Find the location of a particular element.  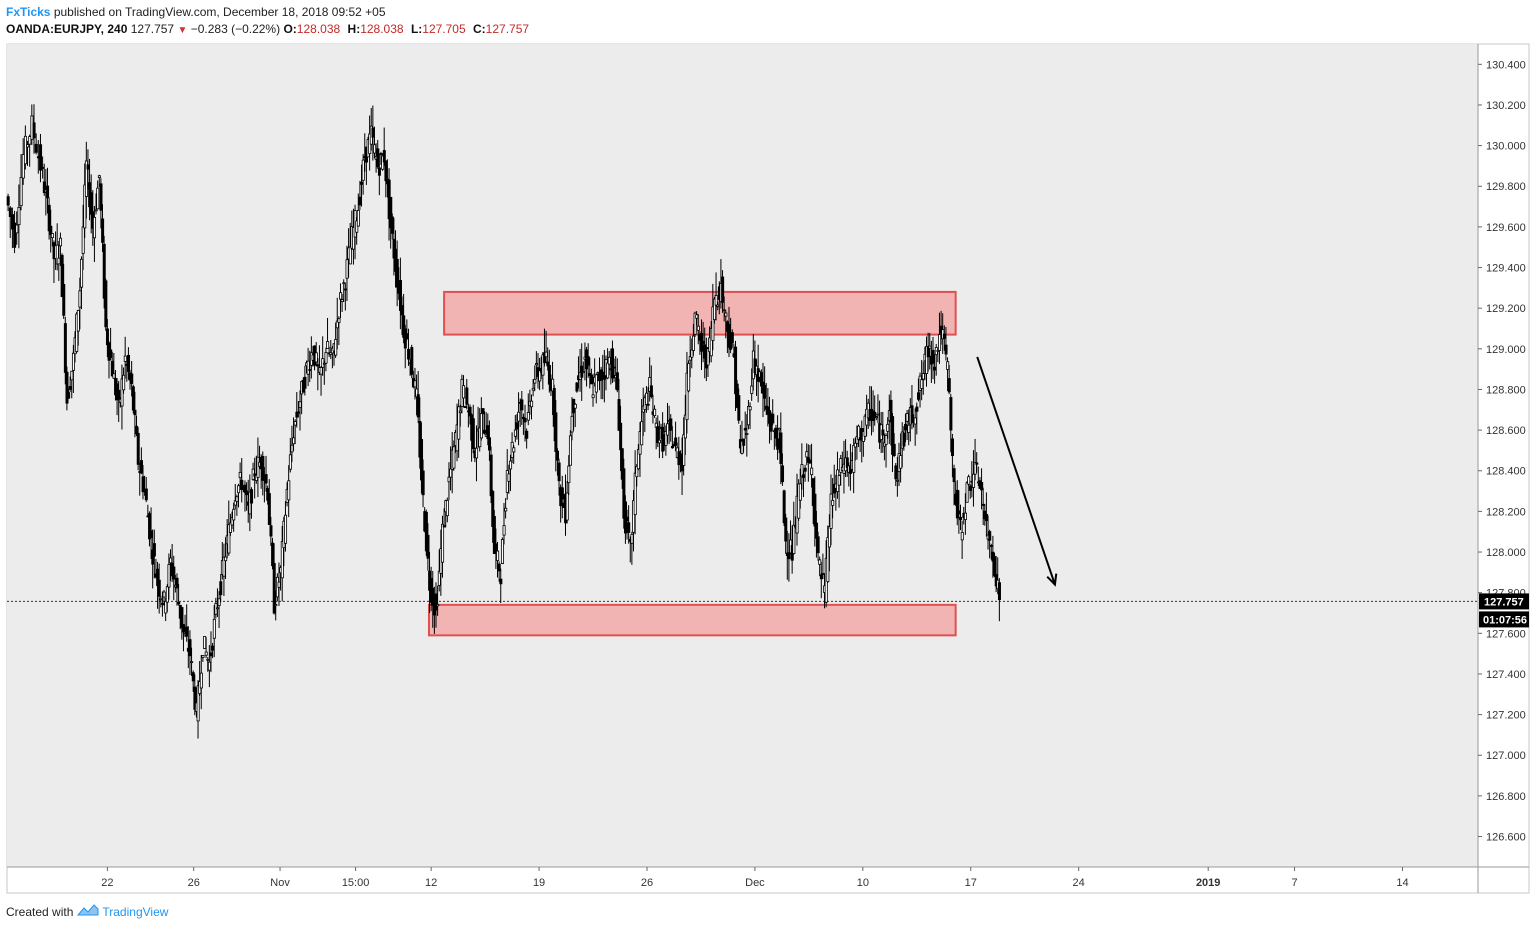

time-tick-label: 12 is located at coordinates (431, 883).